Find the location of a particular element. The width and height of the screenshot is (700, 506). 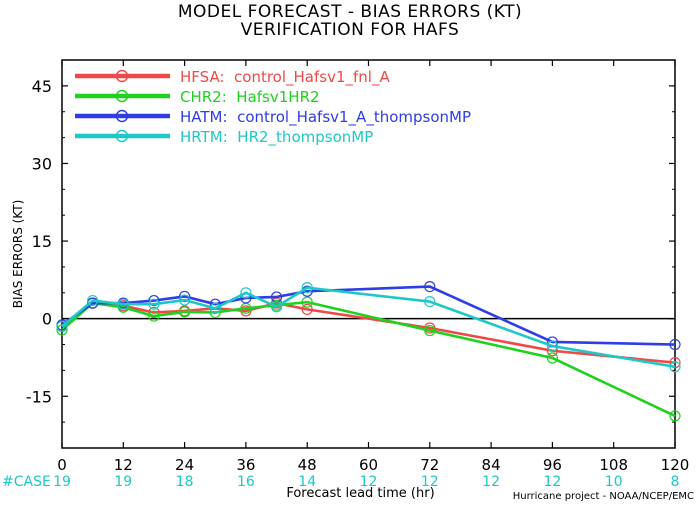

x-tick-label: 36 is located at coordinates (245, 465).